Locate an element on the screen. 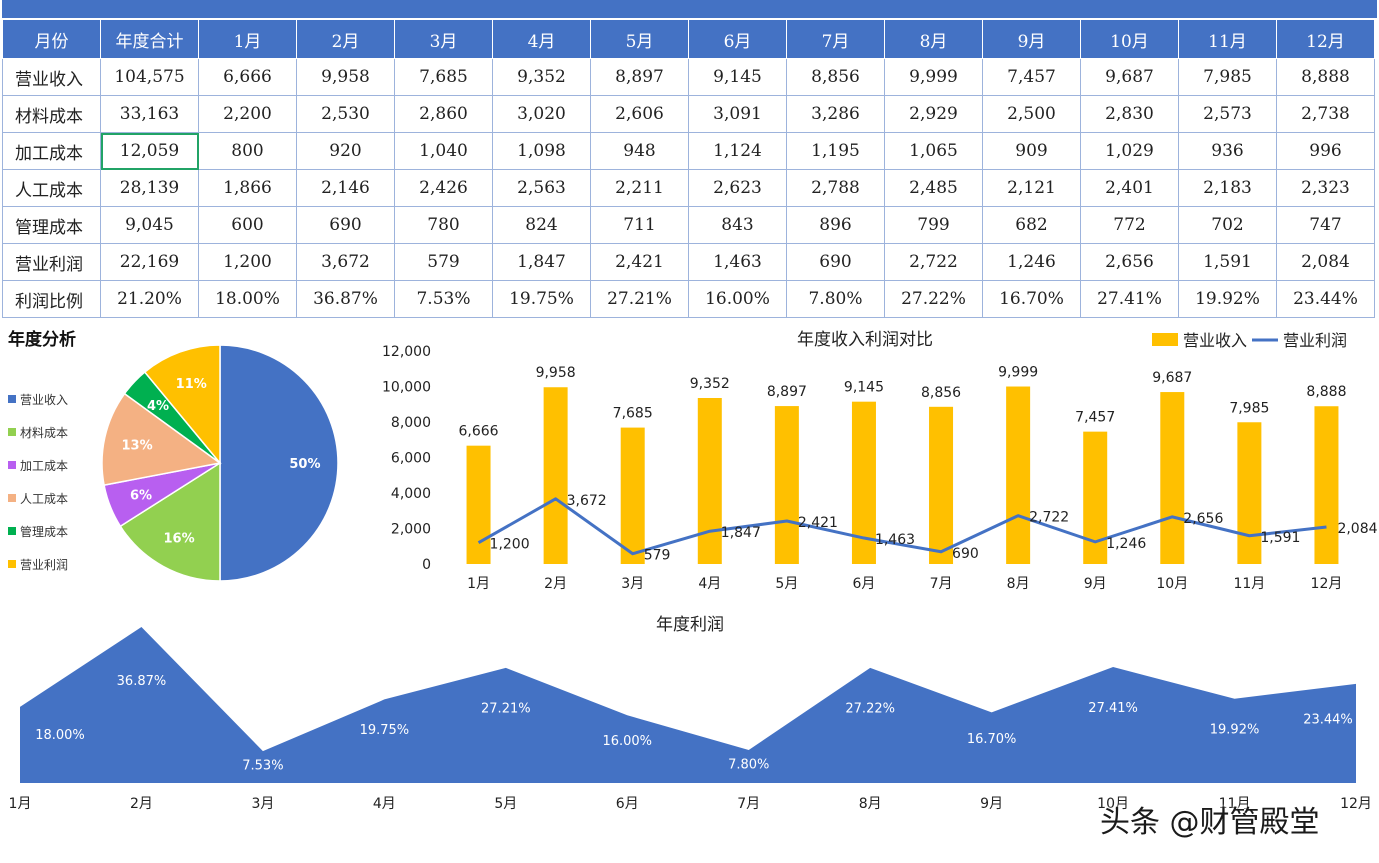  table-cell: 7,457 is located at coordinates (1031, 77).